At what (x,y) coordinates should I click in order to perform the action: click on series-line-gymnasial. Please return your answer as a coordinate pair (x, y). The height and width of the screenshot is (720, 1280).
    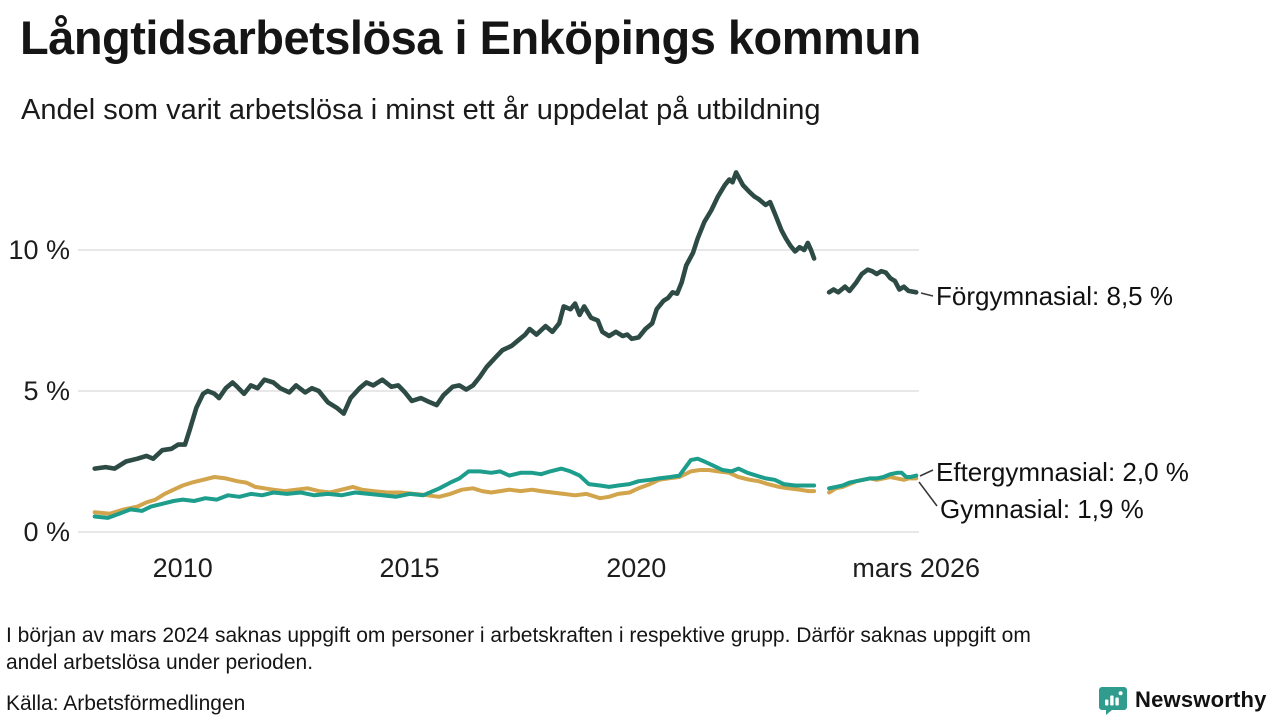
    Looking at the image, I should click on (454, 492).